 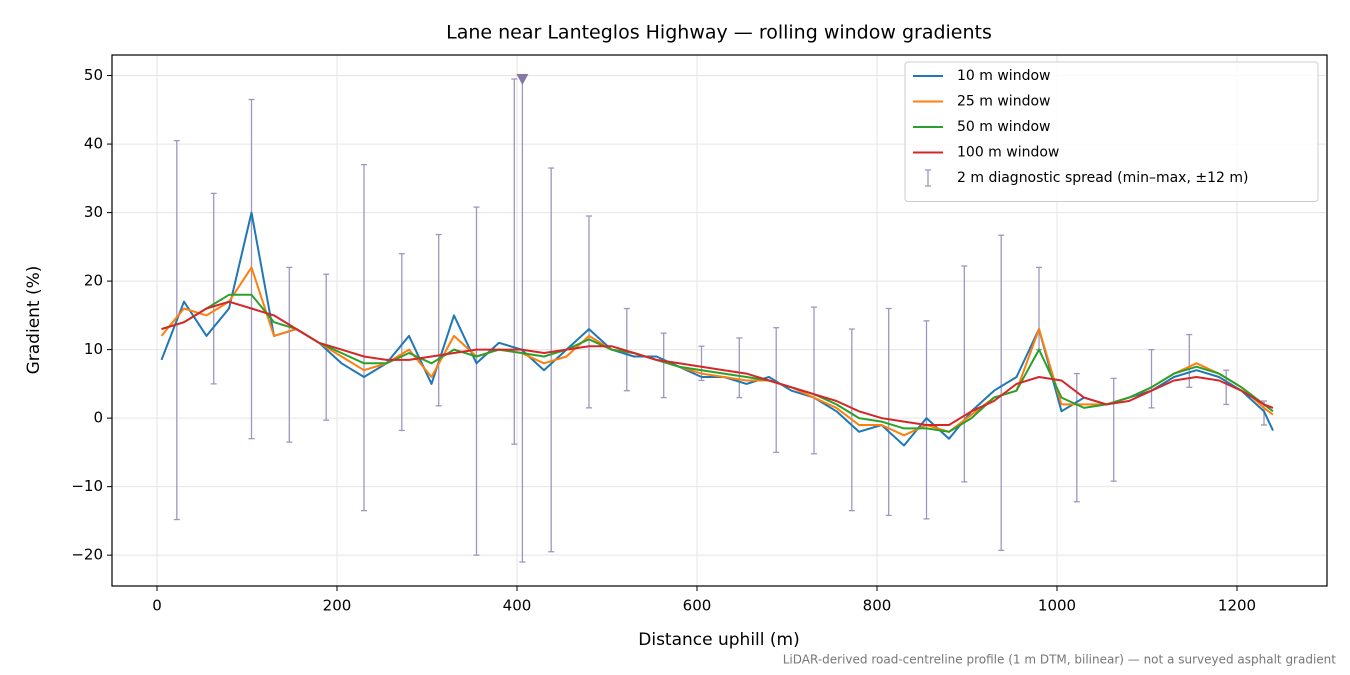 What do you see at coordinates (93, 75) in the screenshot?
I see `y-tick-label: 50` at bounding box center [93, 75].